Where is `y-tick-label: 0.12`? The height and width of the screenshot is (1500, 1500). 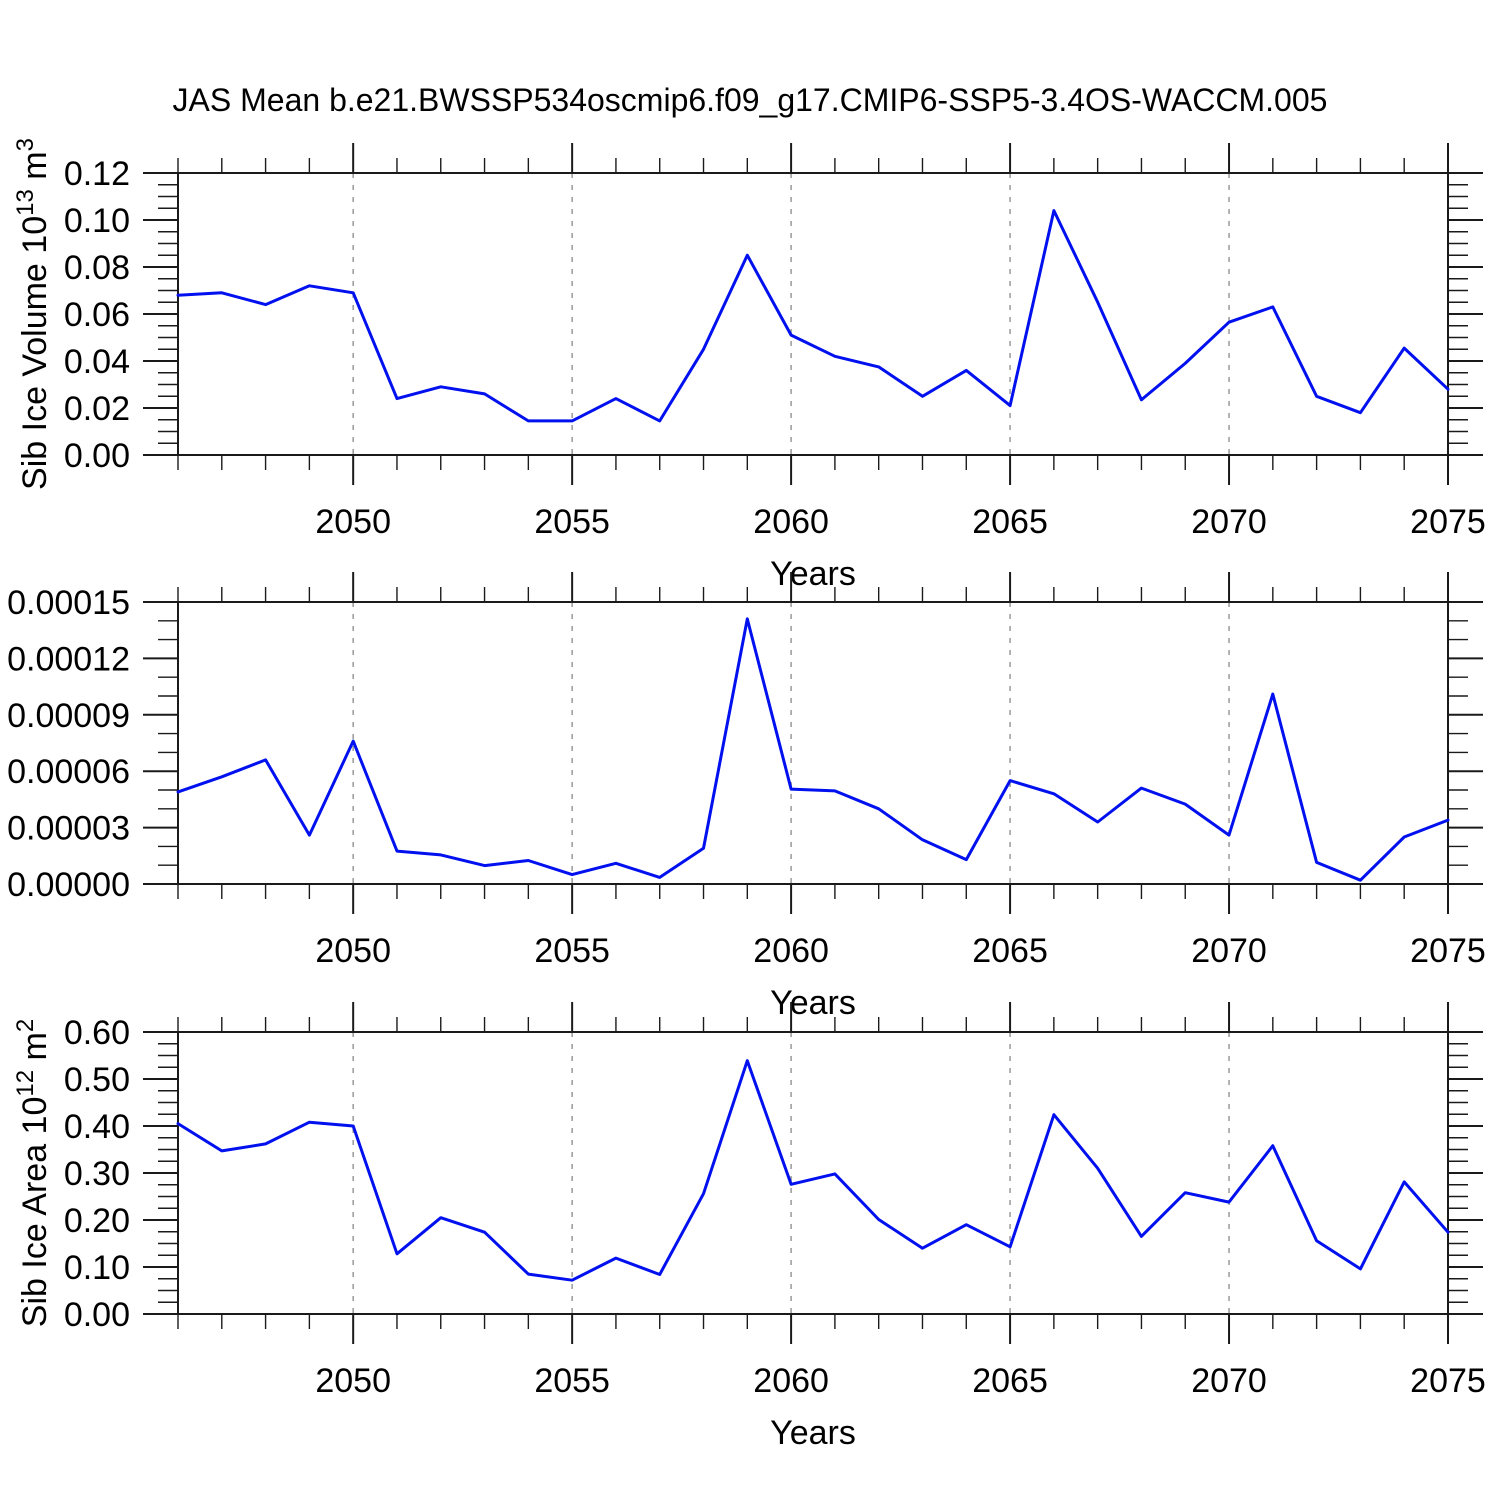
y-tick-label: 0.12 is located at coordinates (97, 174).